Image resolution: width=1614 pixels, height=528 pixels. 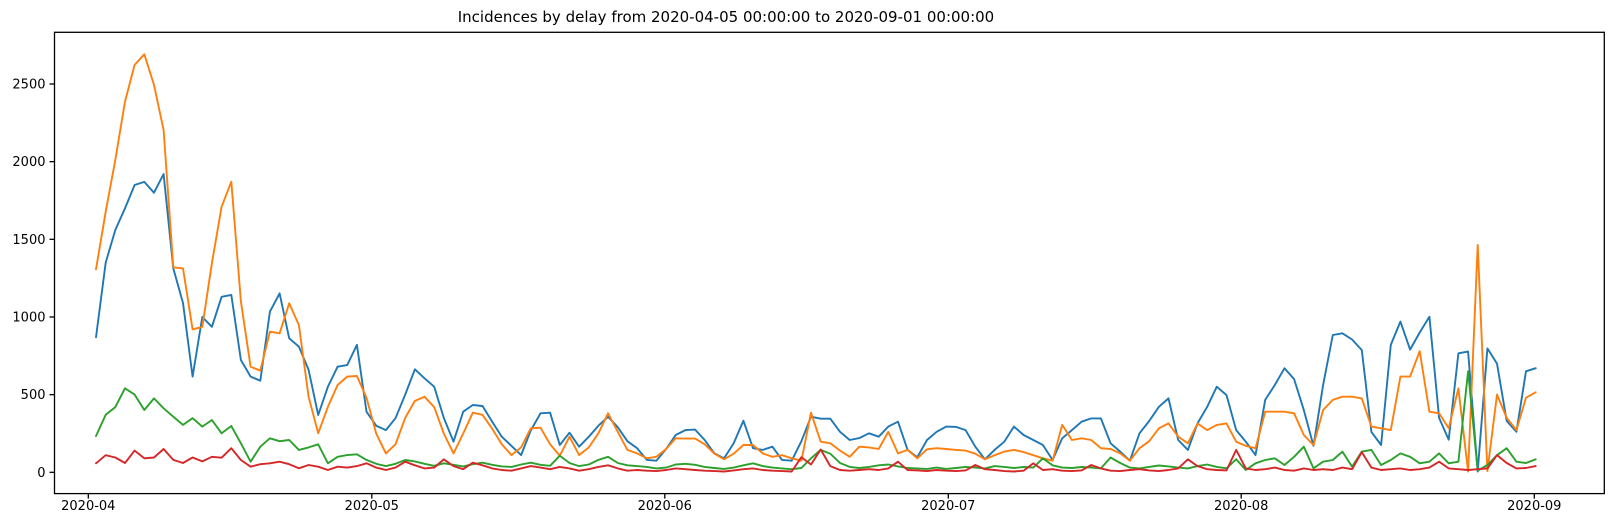 What do you see at coordinates (88, 506) in the screenshot?
I see `x-tick-label: 2020-04` at bounding box center [88, 506].